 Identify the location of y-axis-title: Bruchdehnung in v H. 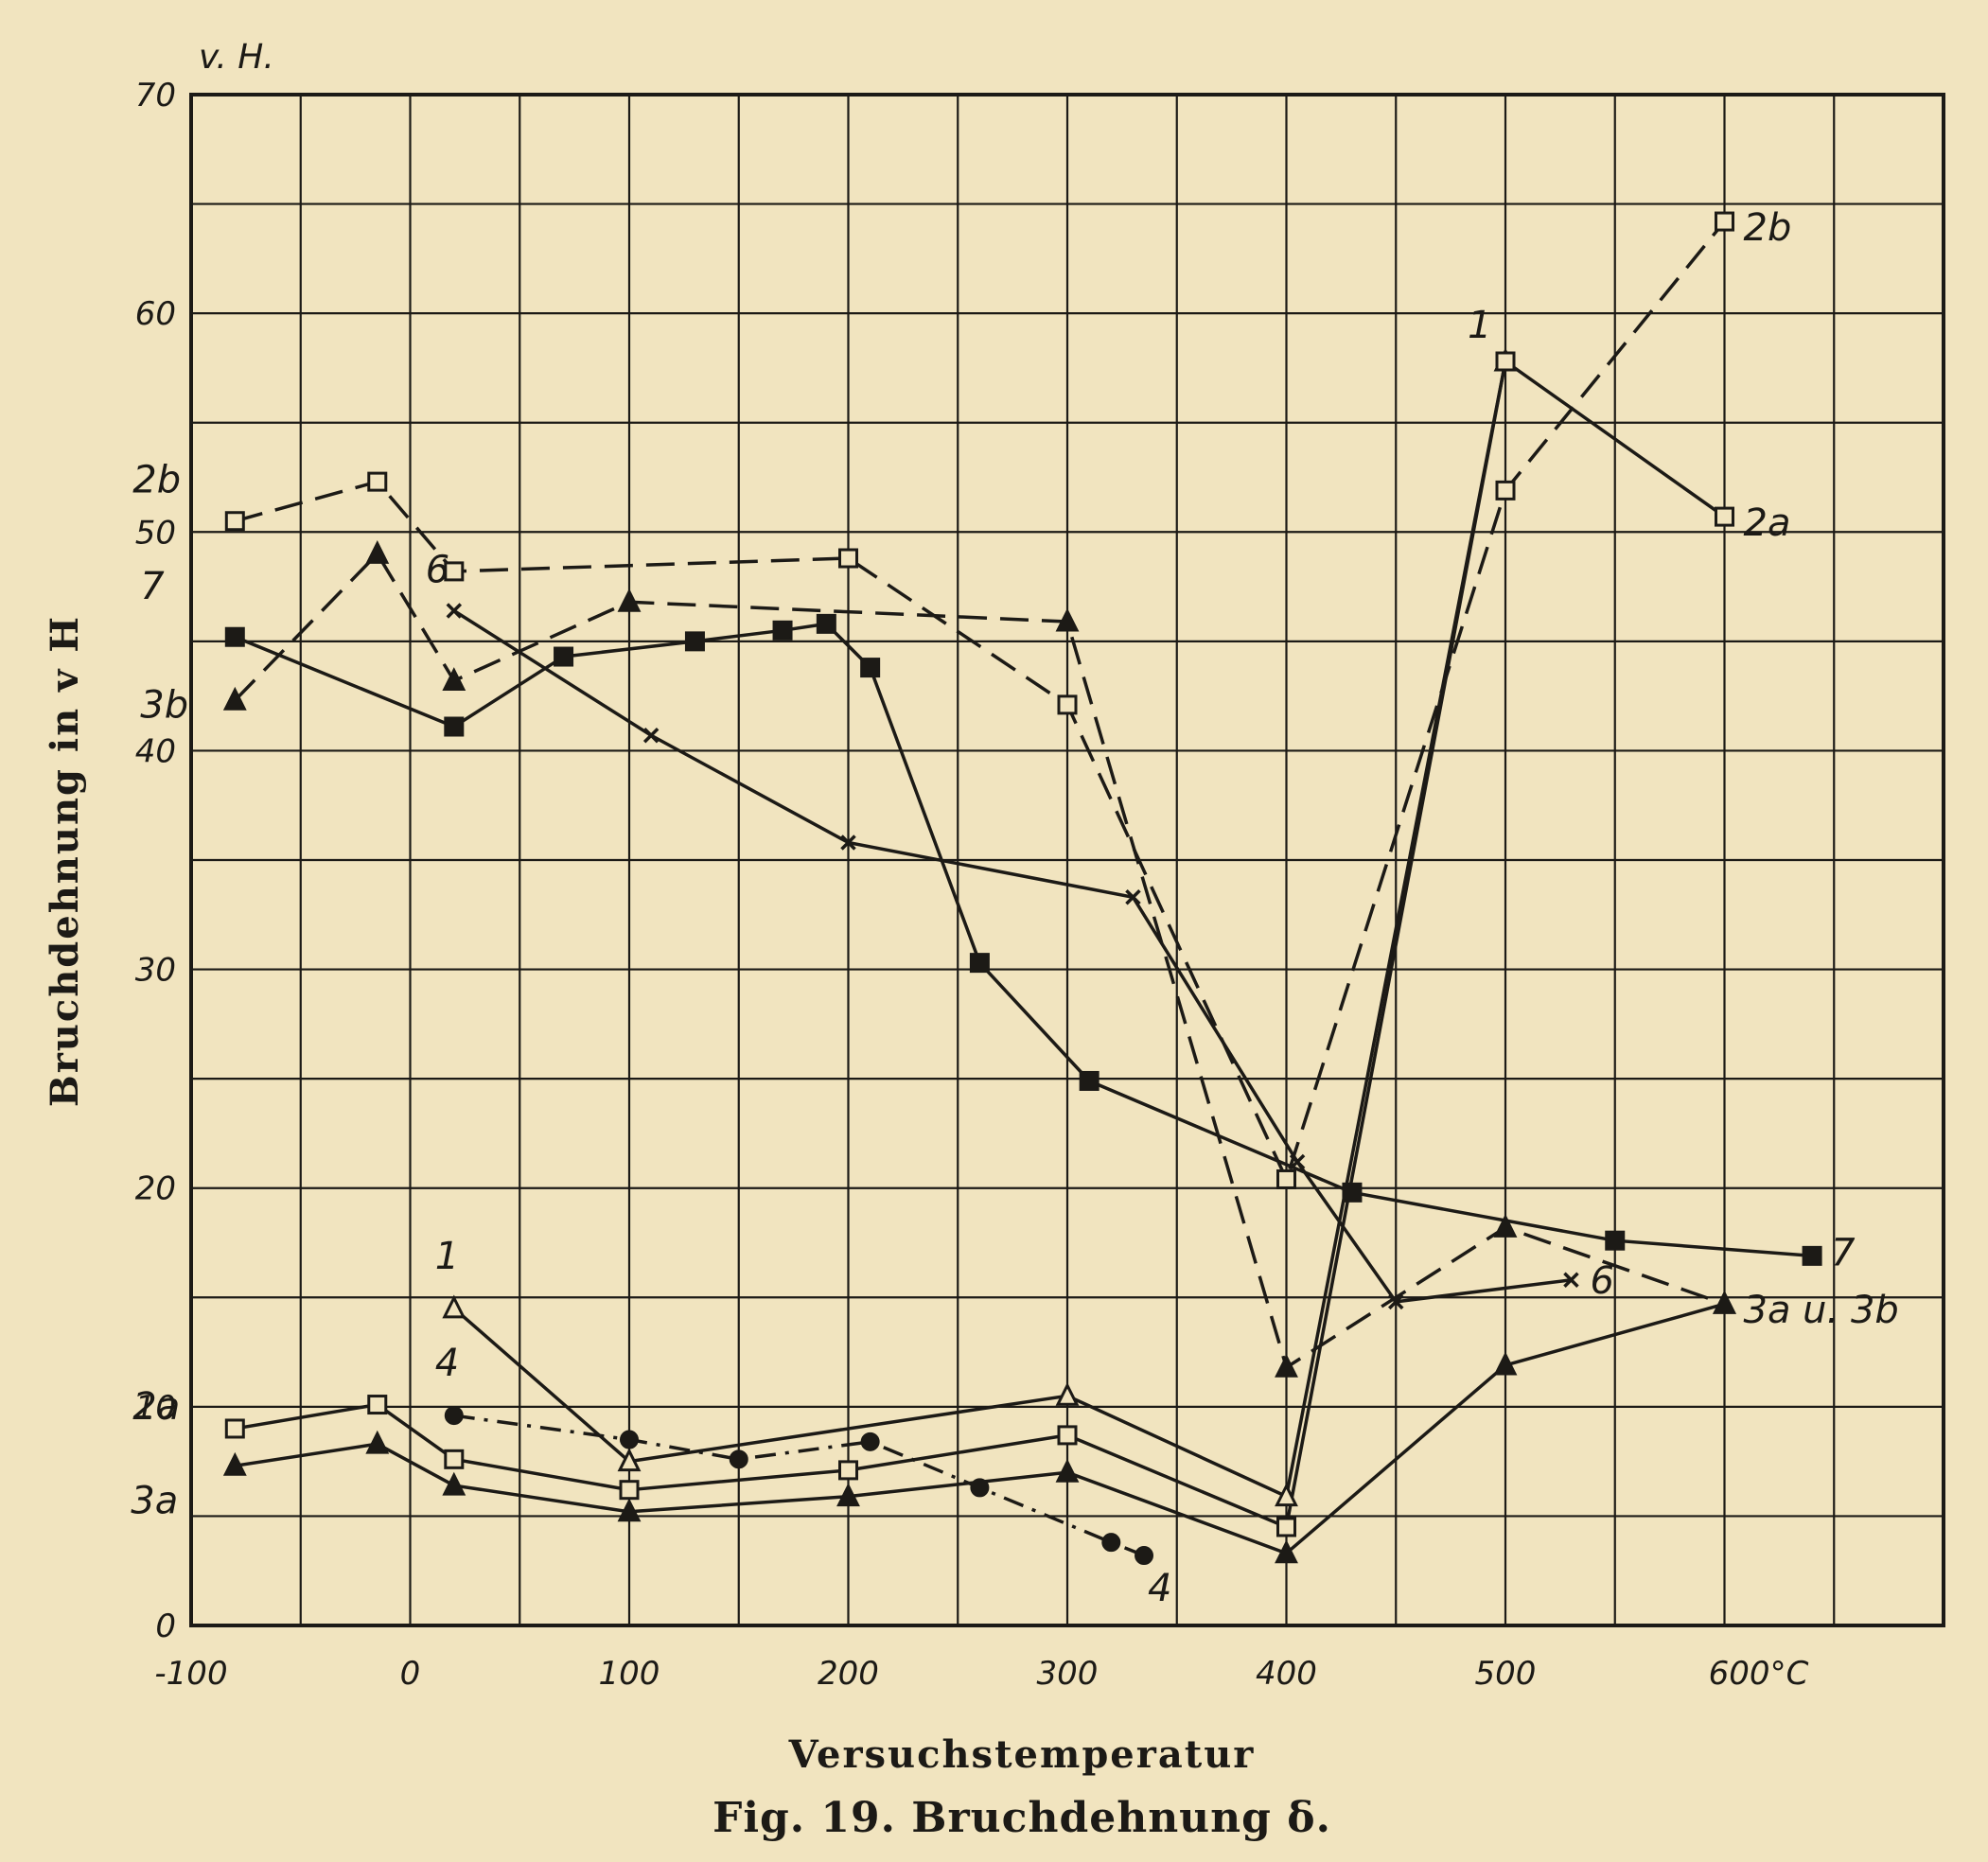
(65, 861).